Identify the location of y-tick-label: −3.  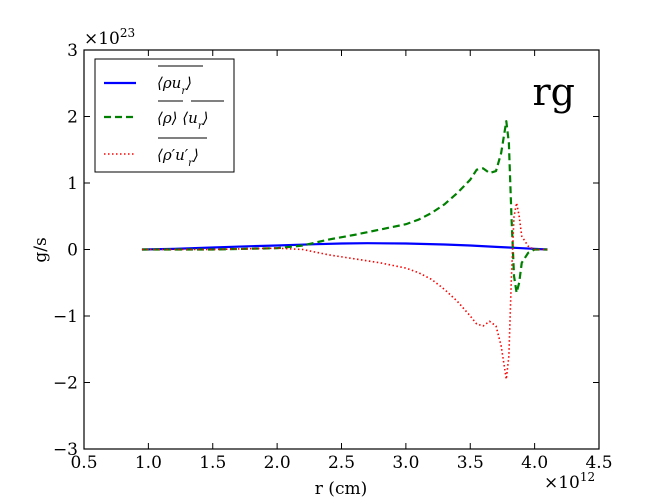
(65, 450).